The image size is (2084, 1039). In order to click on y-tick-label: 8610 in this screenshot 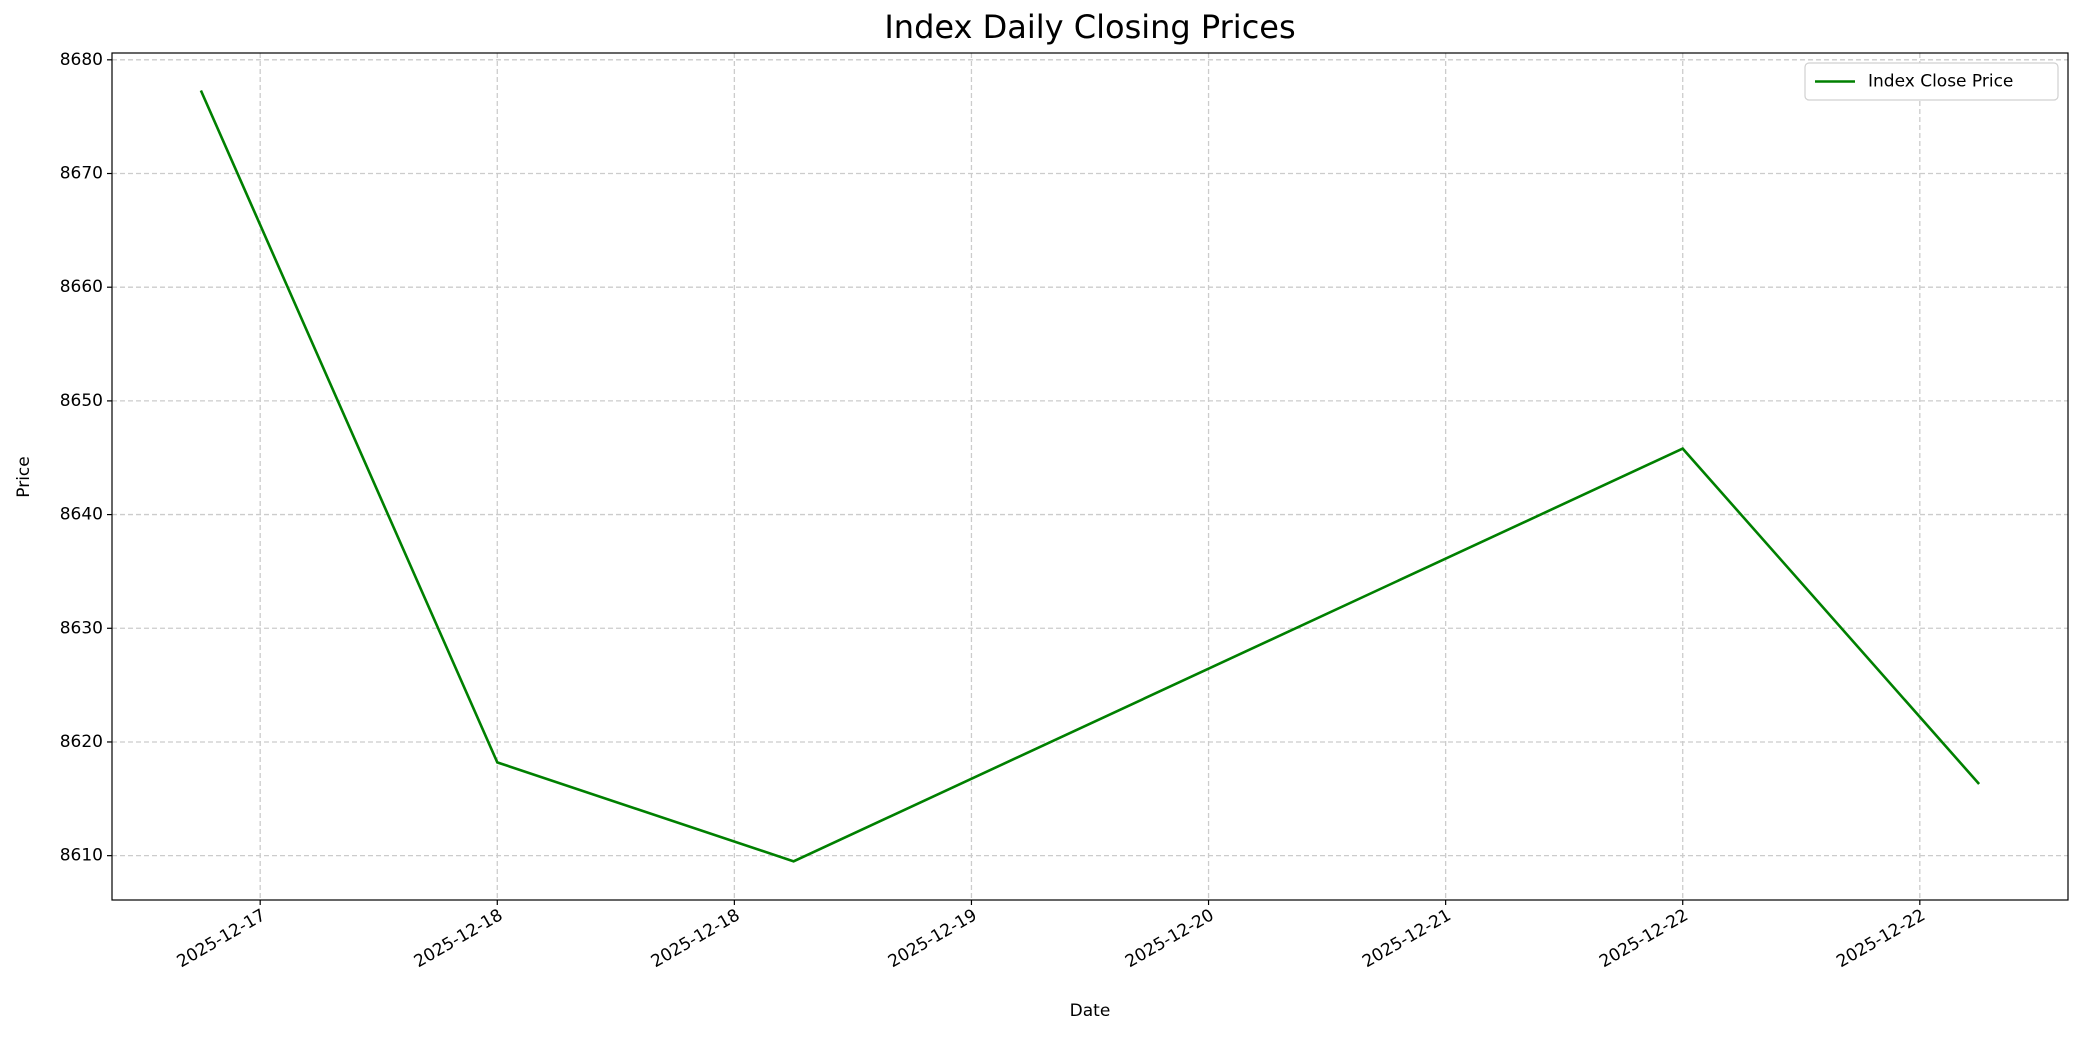, I will do `click(81, 856)`.